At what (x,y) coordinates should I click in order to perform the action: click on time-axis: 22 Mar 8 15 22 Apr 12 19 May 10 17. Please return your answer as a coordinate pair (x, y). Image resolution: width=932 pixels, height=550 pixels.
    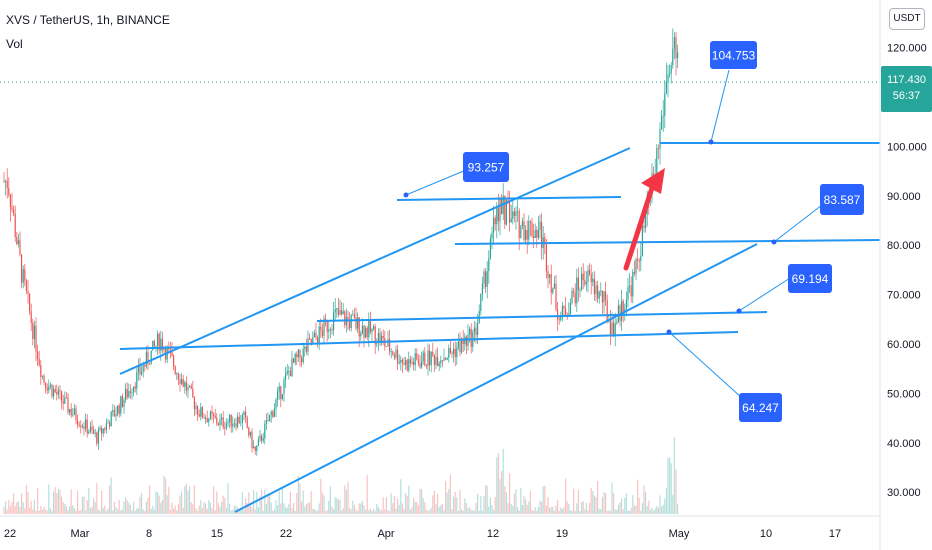
    Looking at the image, I should click on (422, 534).